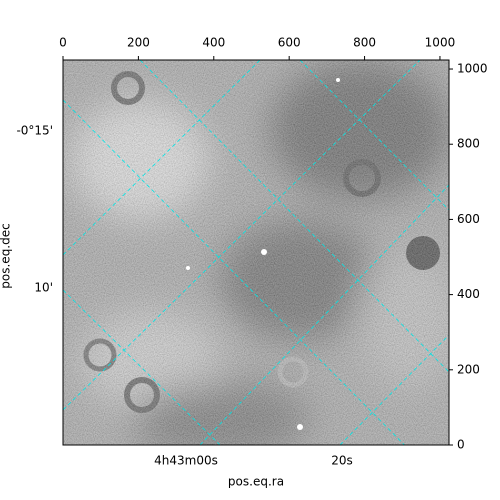 This screenshot has width=500, height=500. I want to click on y-axis-label: pos.eq.dec, so click(6, 255).